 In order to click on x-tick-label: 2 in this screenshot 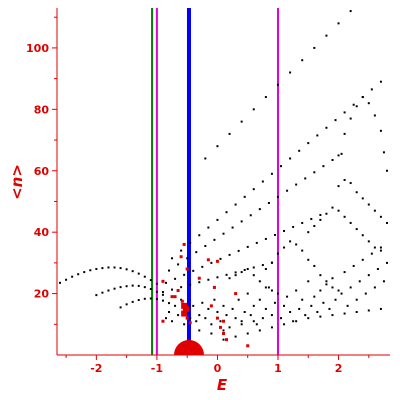, I will do `click(339, 368)`.